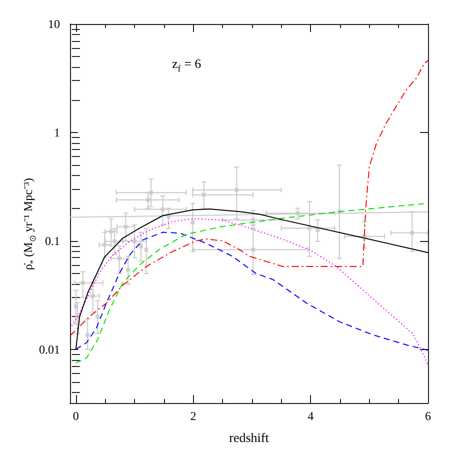 The height and width of the screenshot is (452, 452). Describe the element at coordinates (428, 416) in the screenshot. I see `x-tick-label: 6` at that location.